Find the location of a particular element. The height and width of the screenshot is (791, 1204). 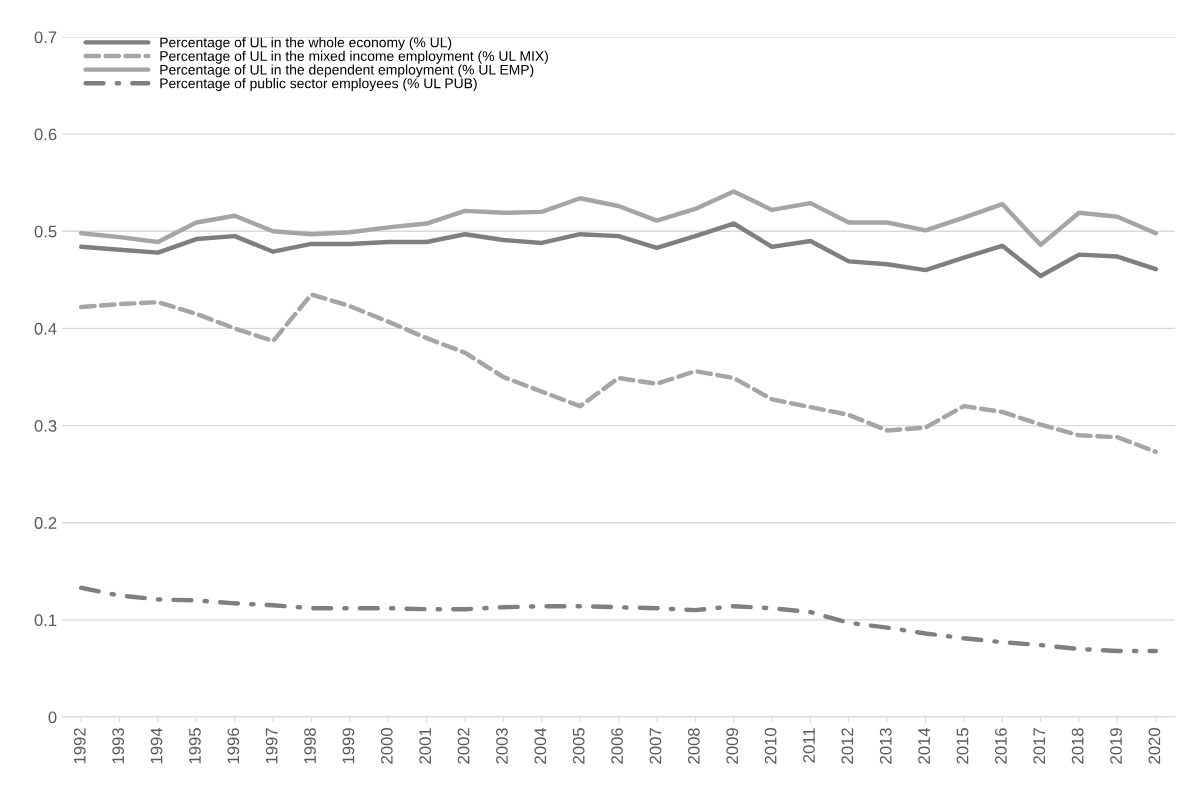

x-tick-label: 2003 is located at coordinates (502, 746).